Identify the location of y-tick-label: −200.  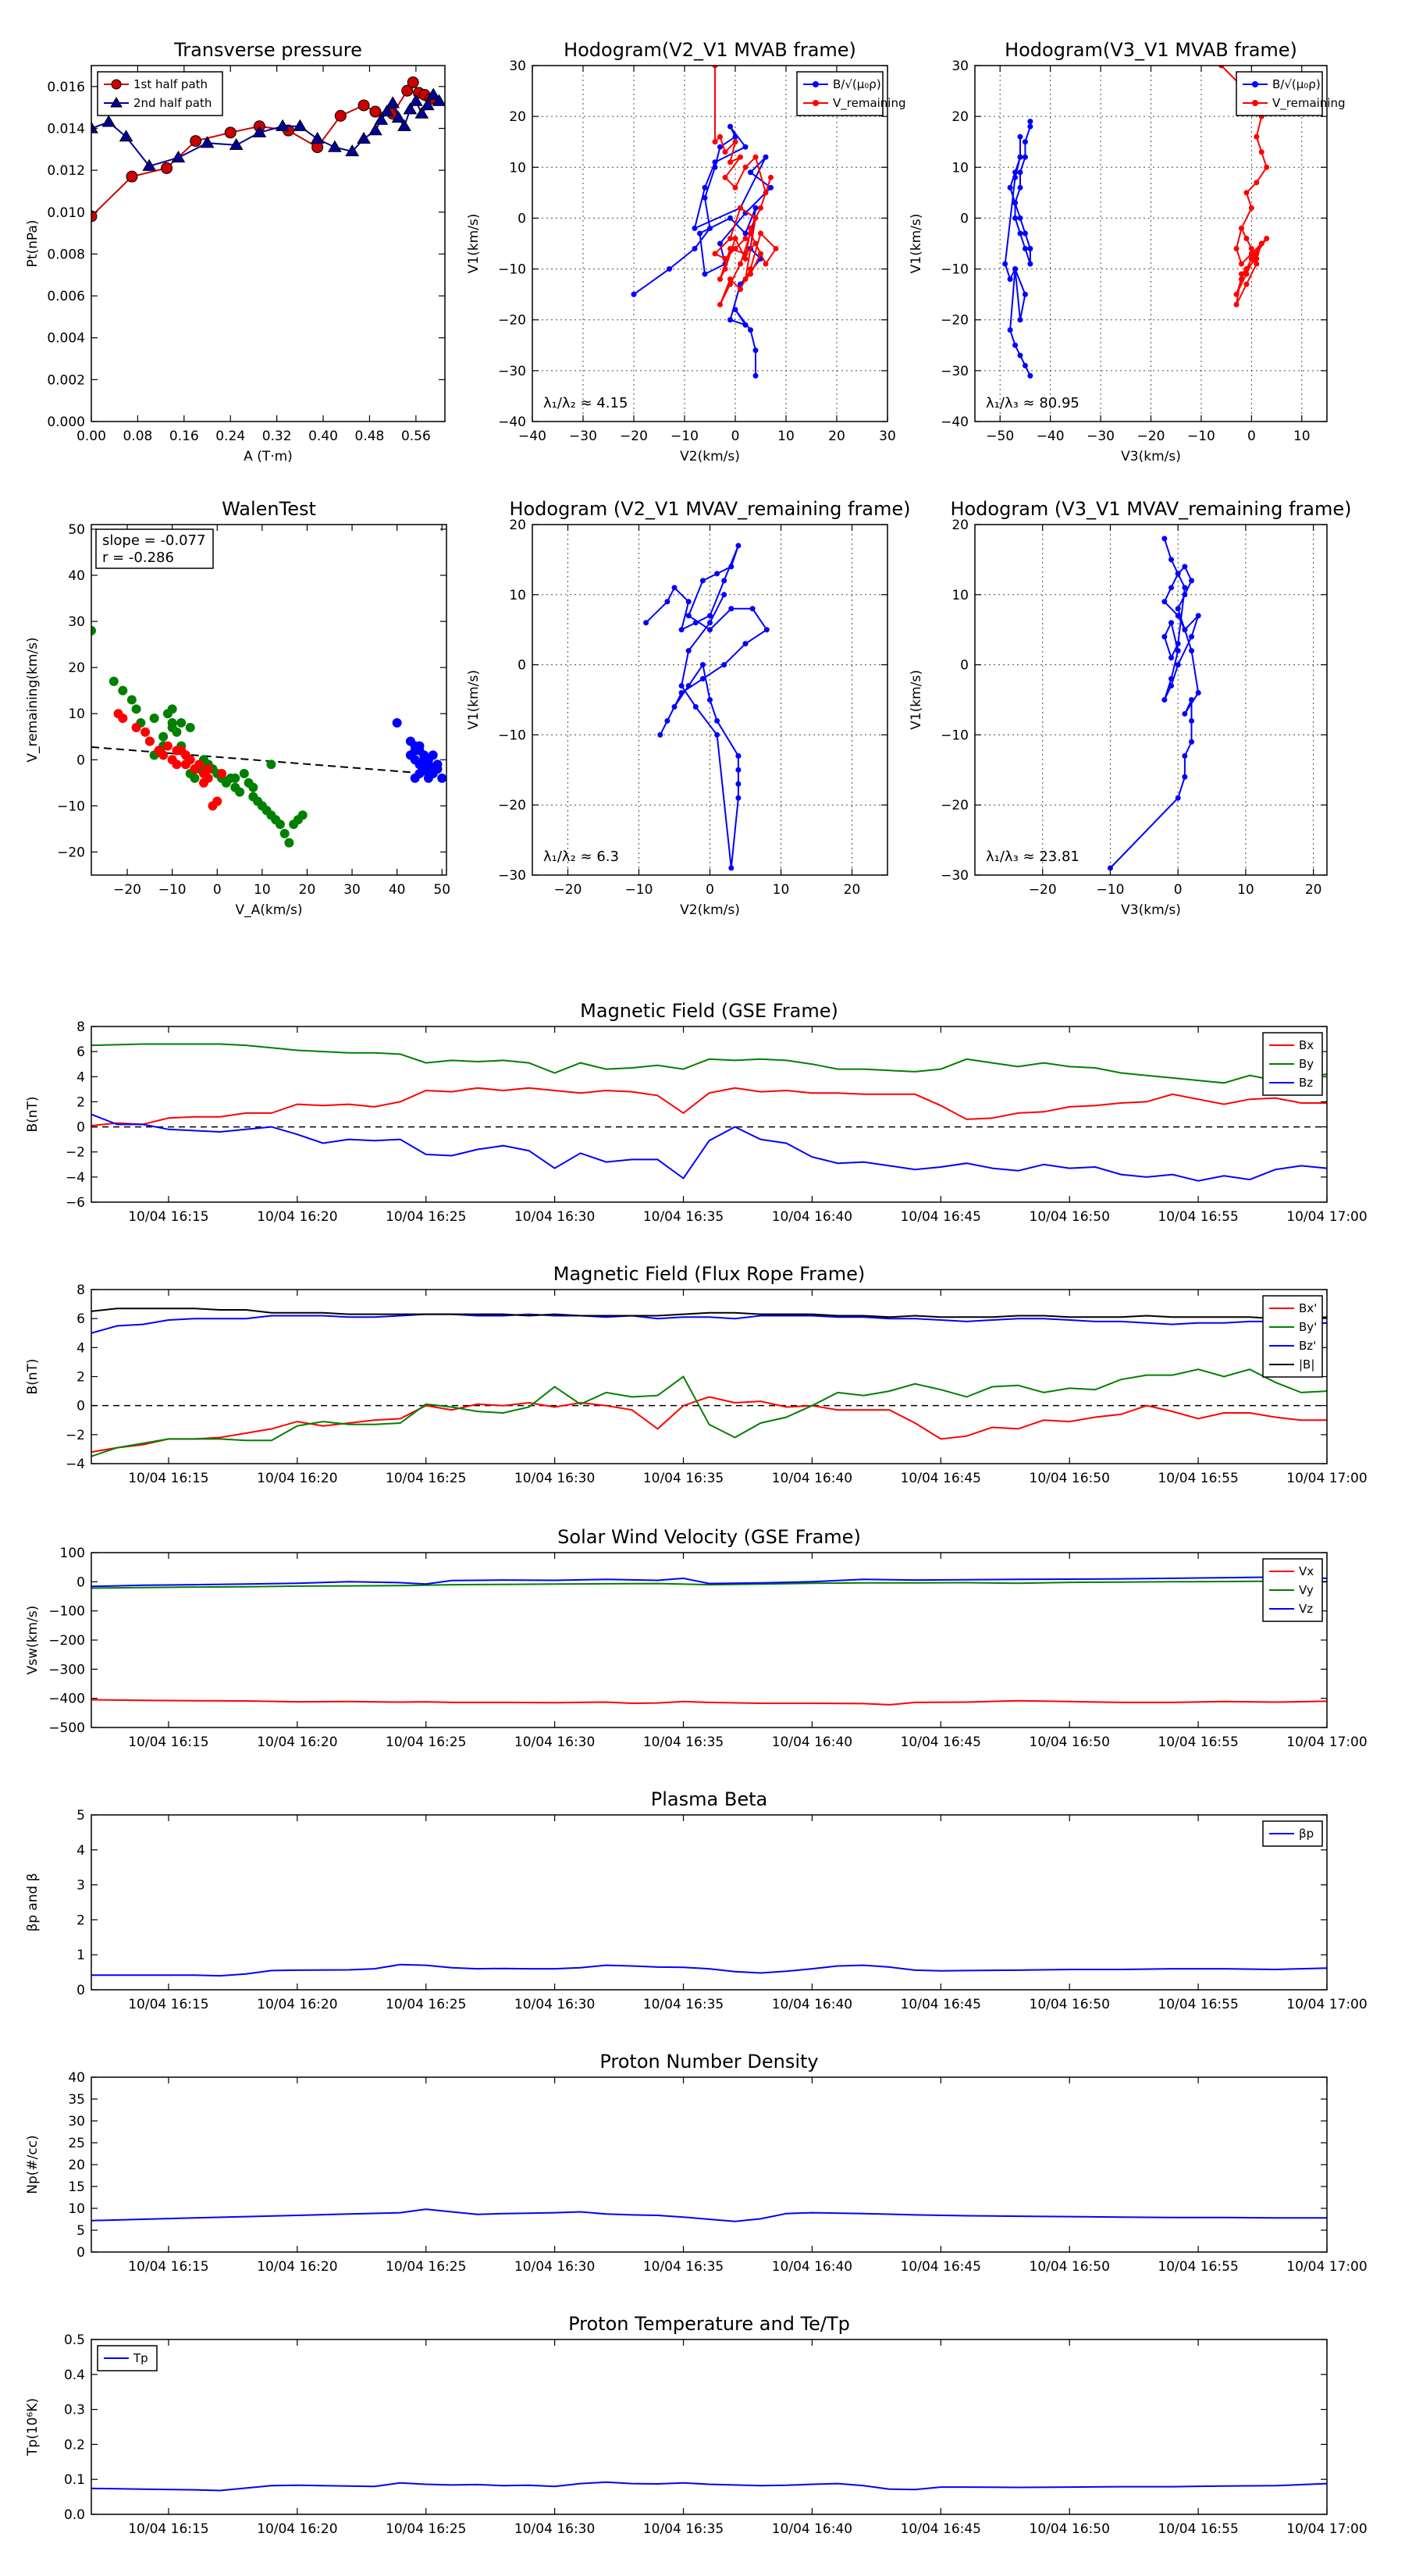
(67, 1641).